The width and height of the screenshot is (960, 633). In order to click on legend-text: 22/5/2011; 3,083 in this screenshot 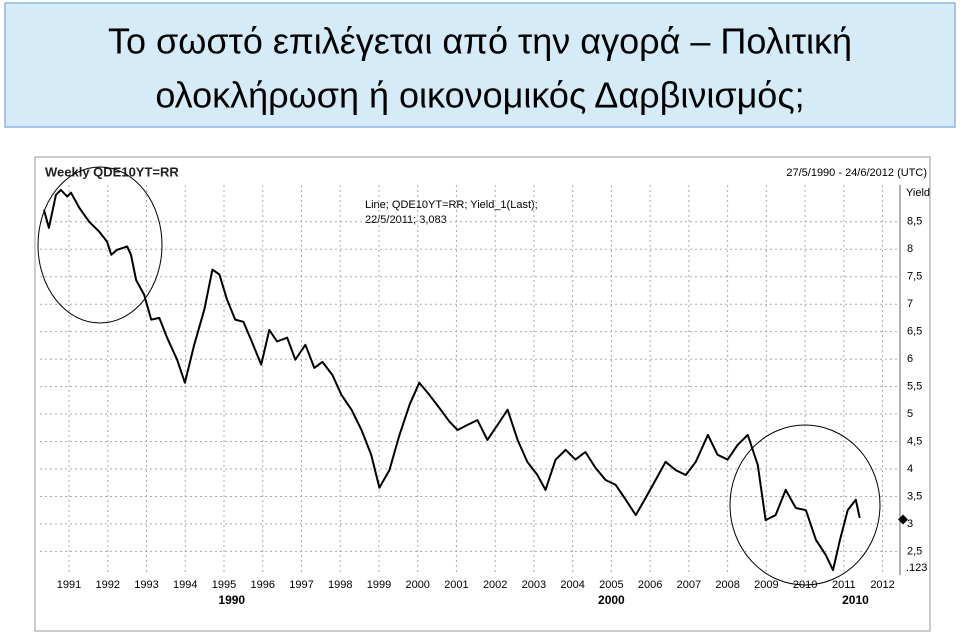, I will do `click(406, 220)`.